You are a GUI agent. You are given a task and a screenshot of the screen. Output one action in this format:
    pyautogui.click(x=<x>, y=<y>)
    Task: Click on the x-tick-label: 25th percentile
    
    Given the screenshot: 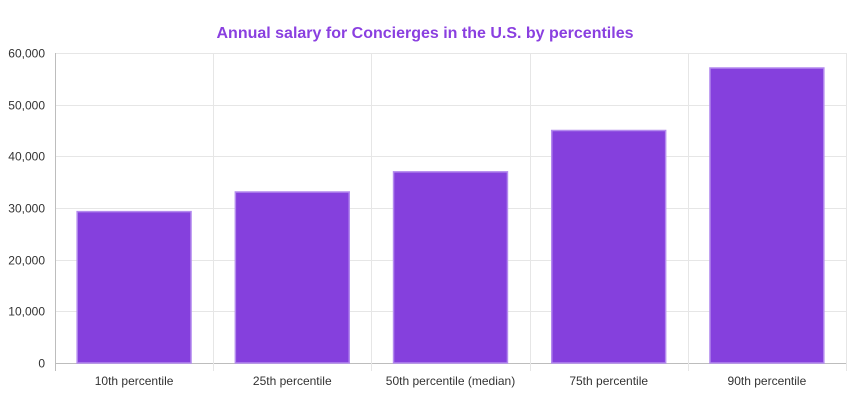 What is the action you would take?
    pyautogui.click(x=292, y=381)
    